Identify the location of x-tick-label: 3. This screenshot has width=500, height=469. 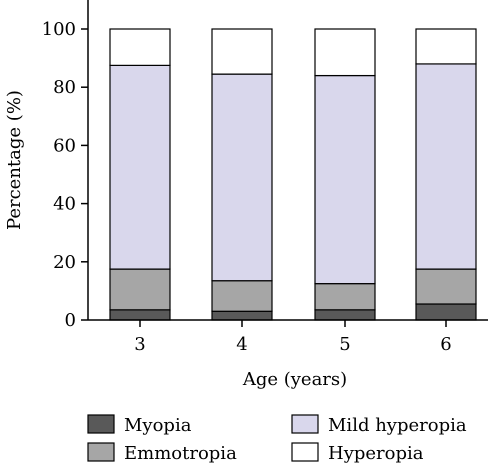
(139, 344).